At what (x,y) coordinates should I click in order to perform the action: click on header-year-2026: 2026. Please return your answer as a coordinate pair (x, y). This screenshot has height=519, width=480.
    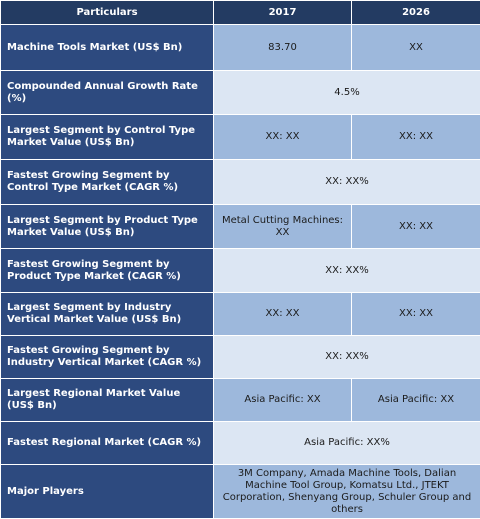
    Looking at the image, I should click on (416, 13).